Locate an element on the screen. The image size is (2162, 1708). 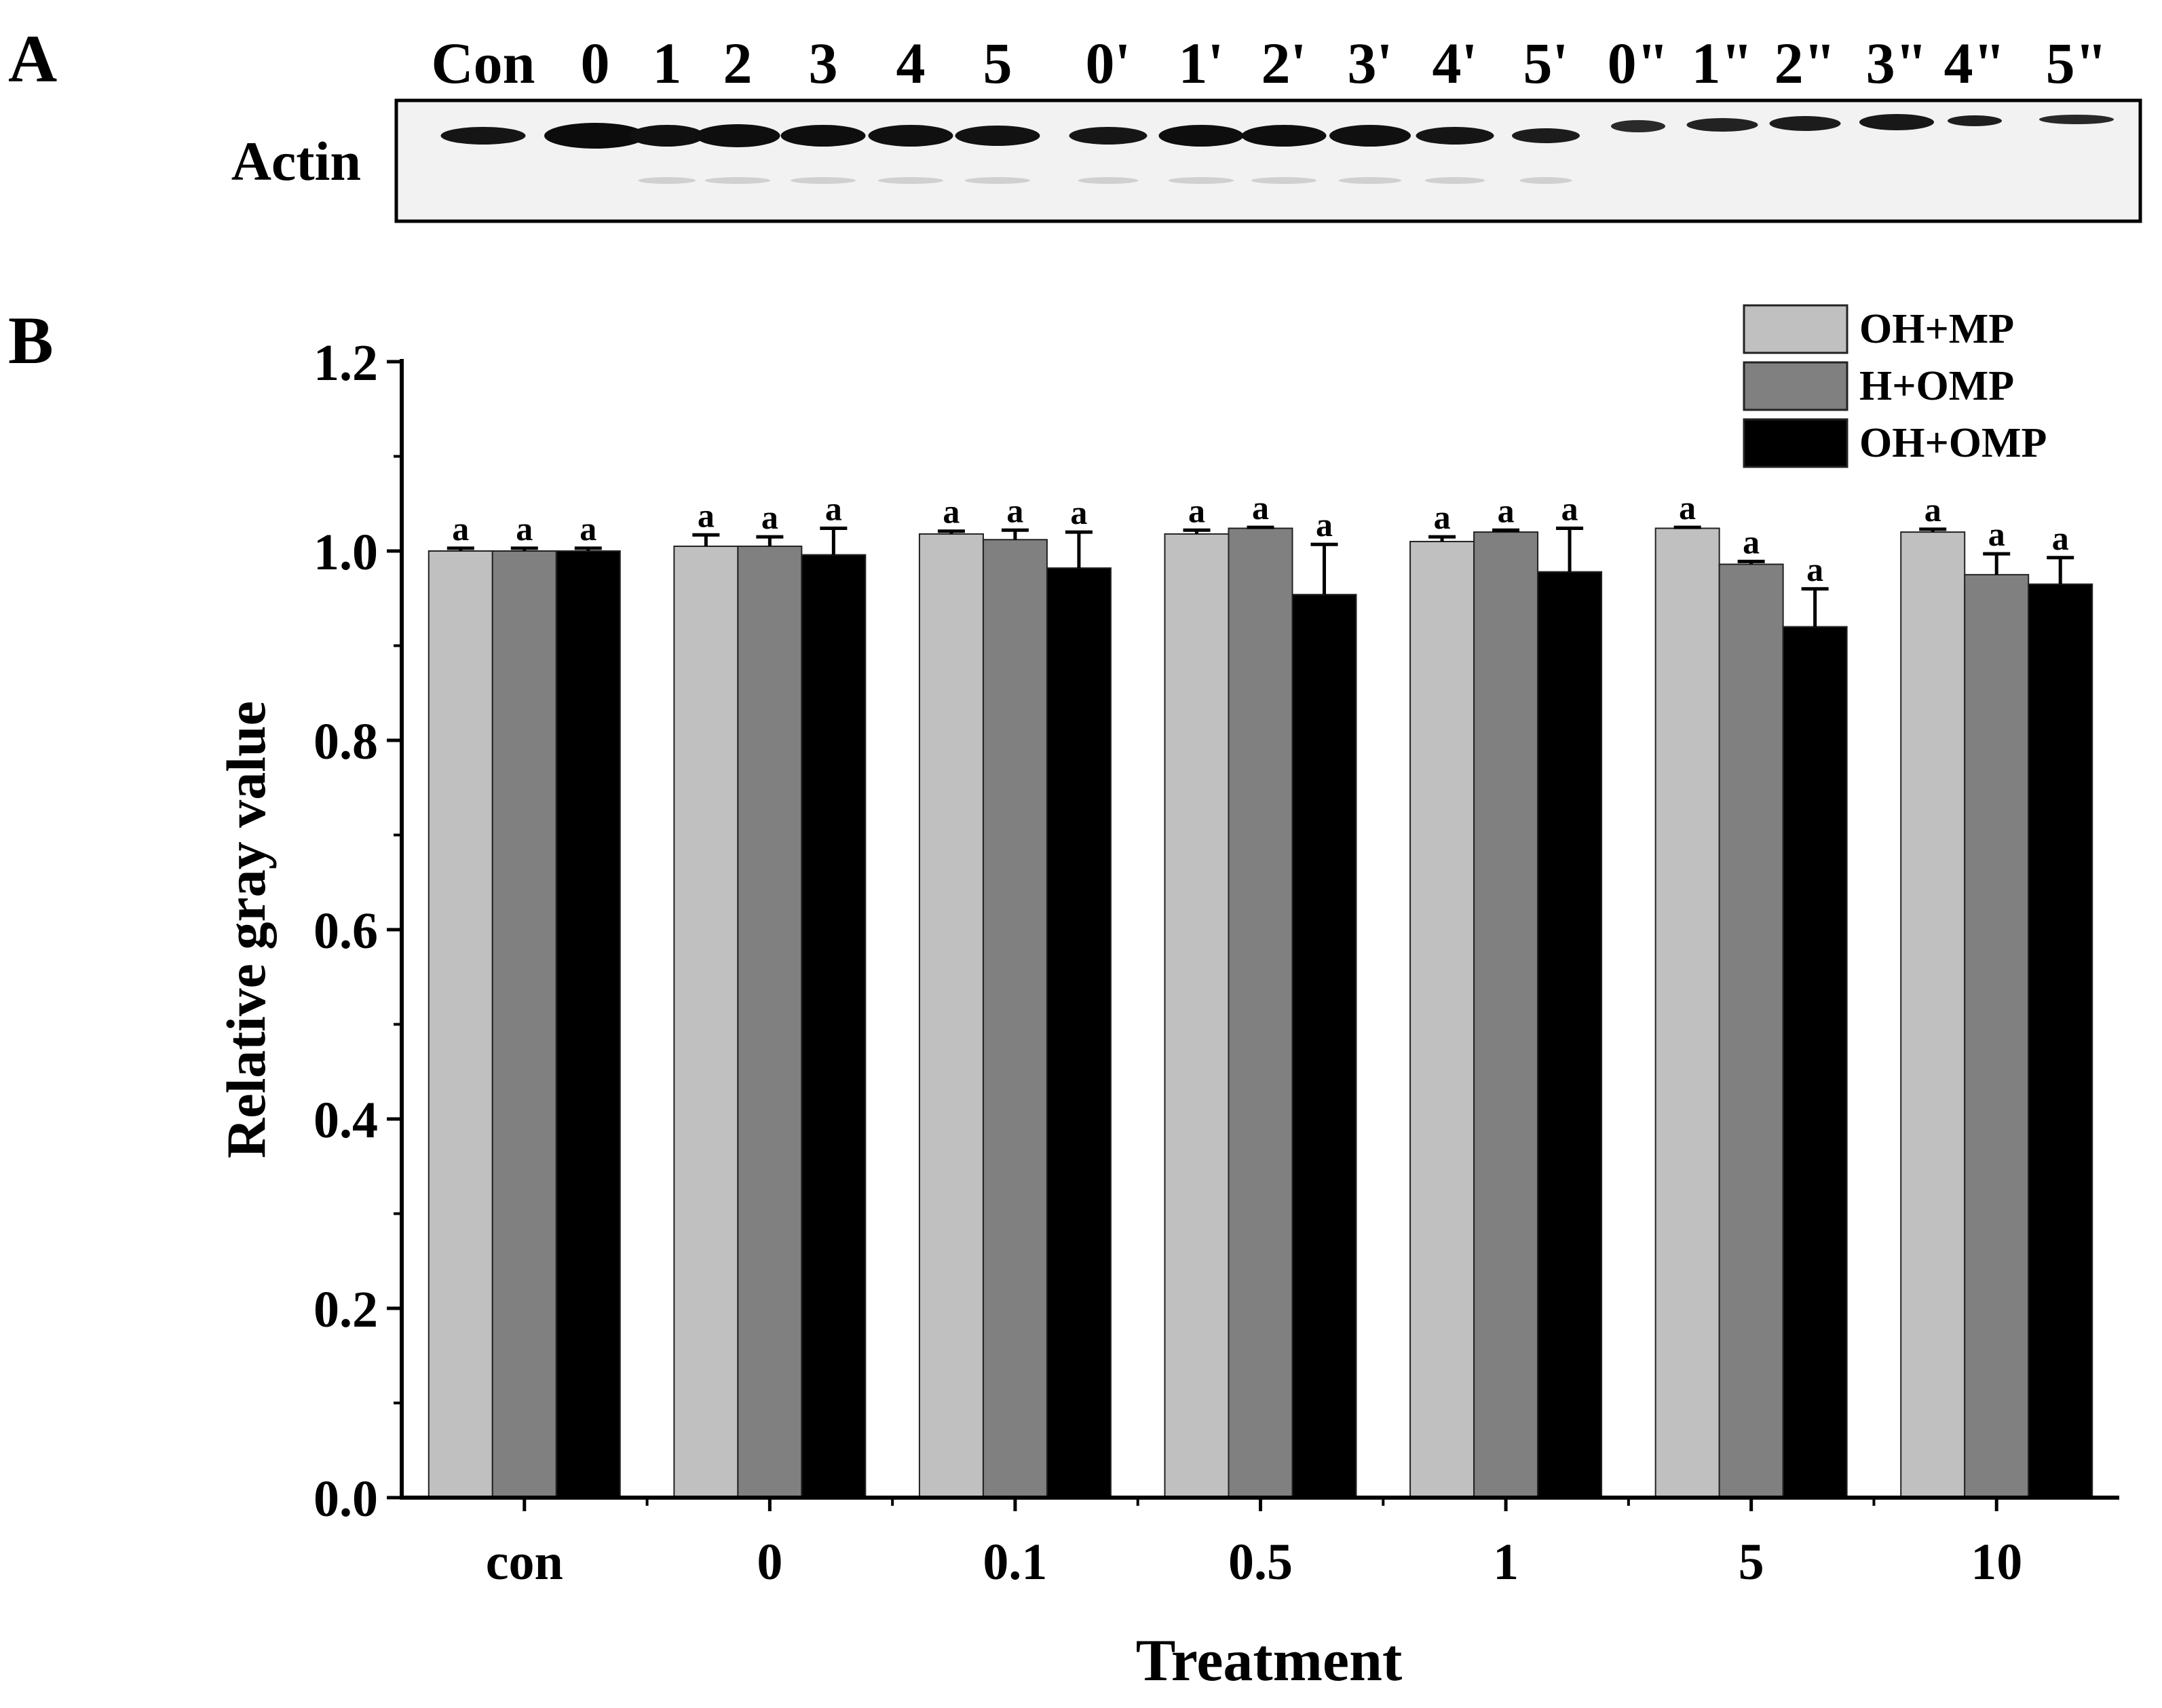
lane-label: 1 is located at coordinates (667, 63).